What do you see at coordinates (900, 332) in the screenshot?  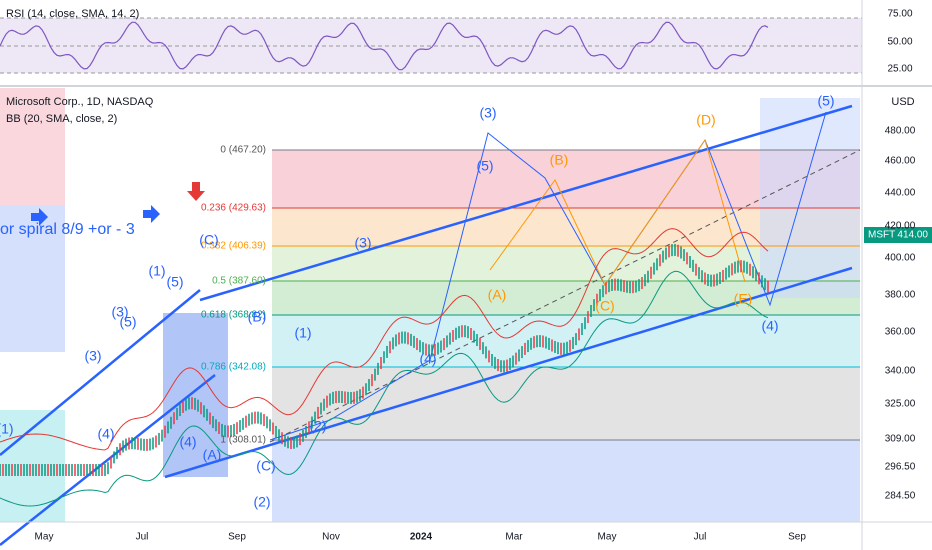 I see `price-axis-label: 360.00` at bounding box center [900, 332].